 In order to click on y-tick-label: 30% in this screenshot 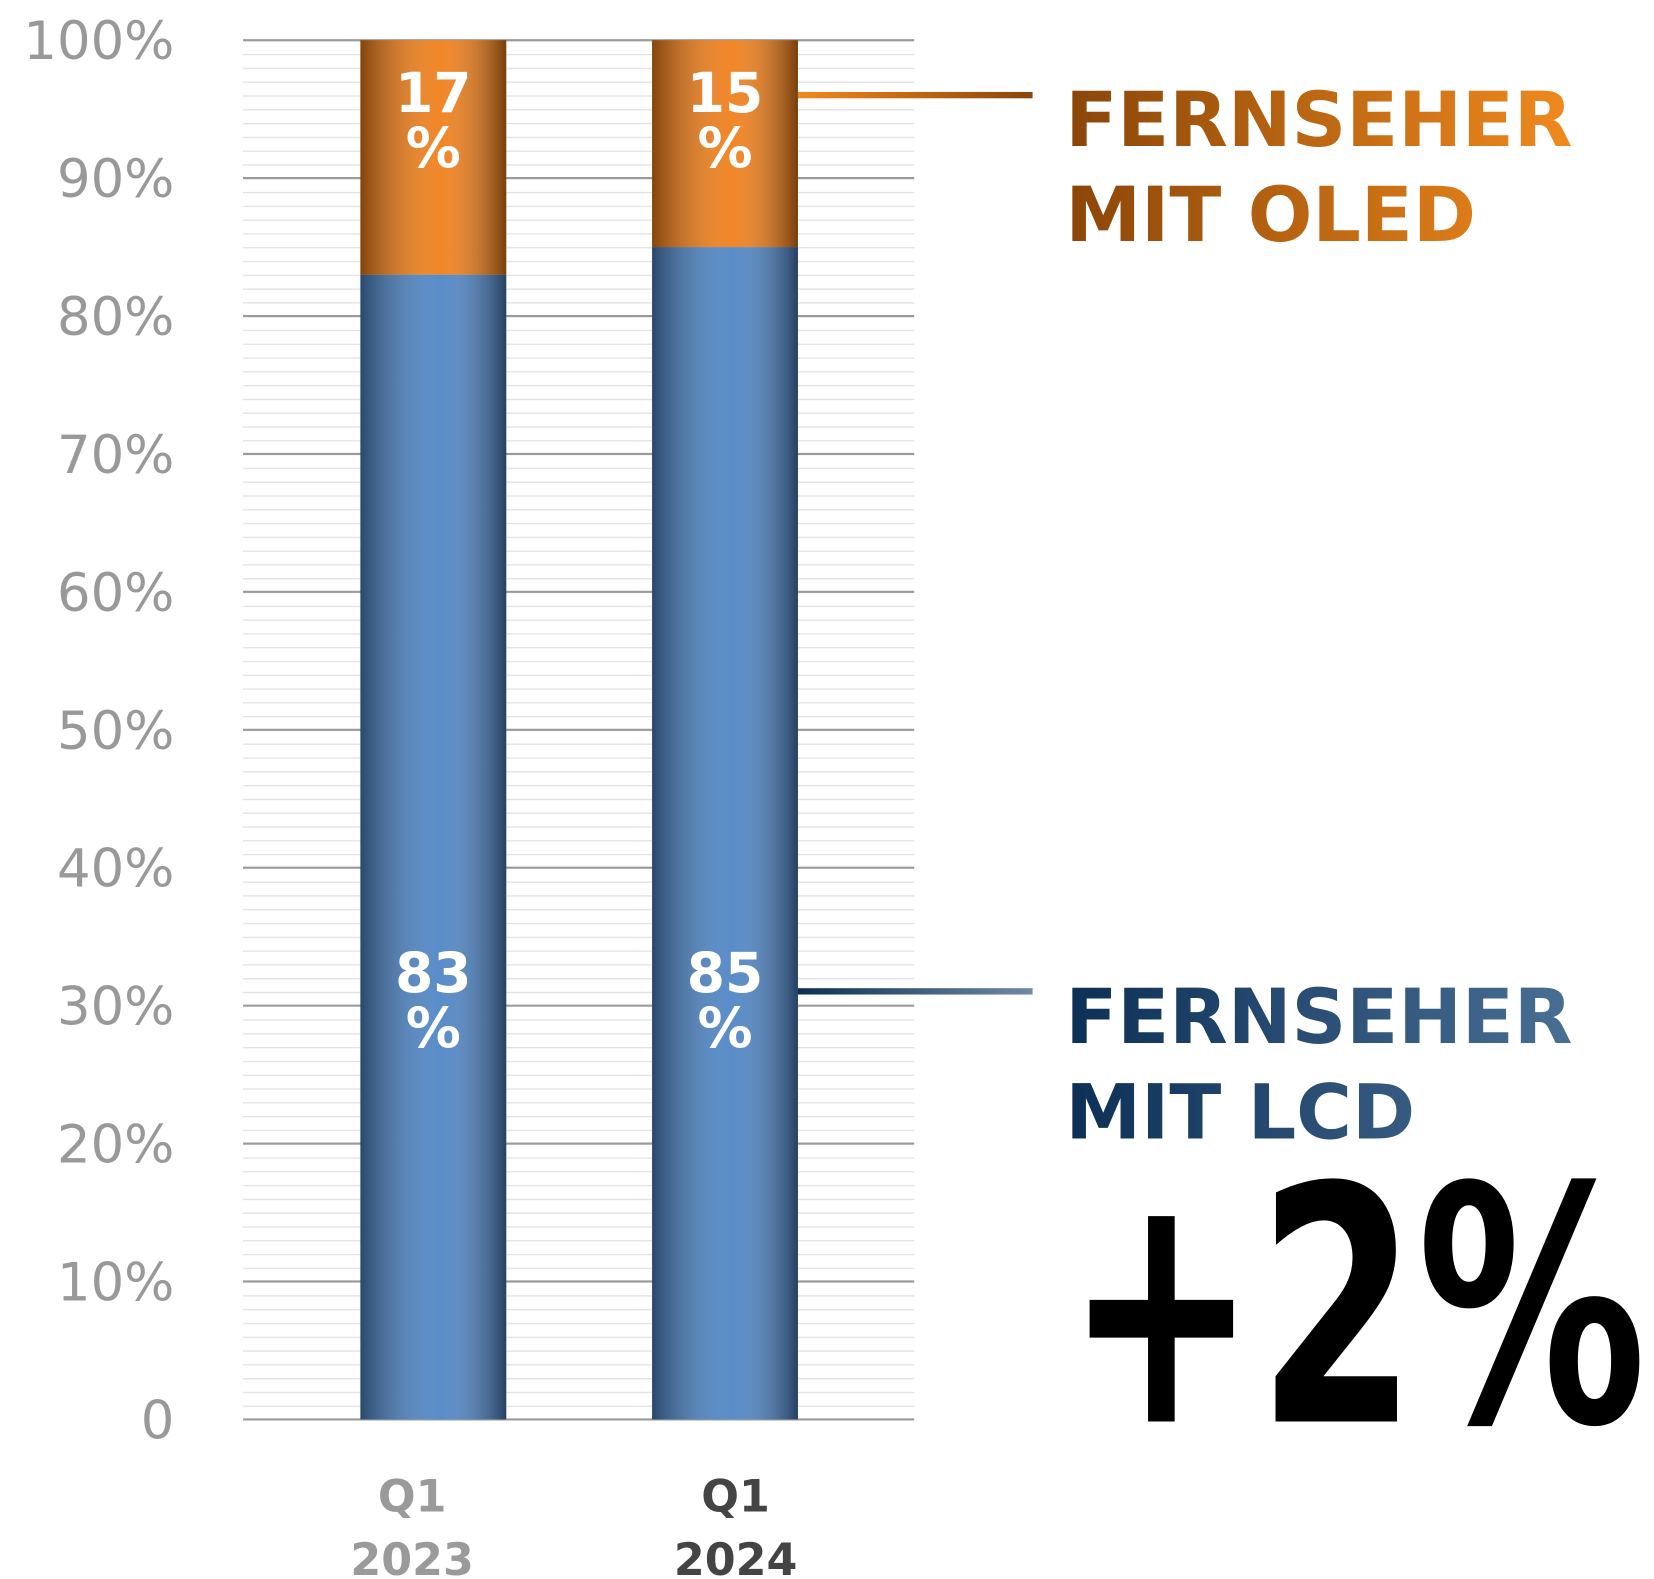, I will do `click(115, 1007)`.